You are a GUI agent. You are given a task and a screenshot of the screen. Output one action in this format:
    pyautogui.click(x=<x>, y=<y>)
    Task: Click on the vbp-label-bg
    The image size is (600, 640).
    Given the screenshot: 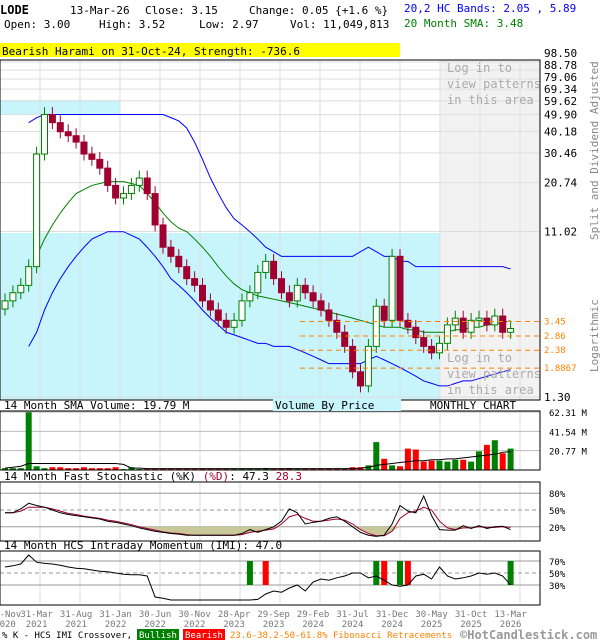 What is the action you would take?
    pyautogui.click(x=337, y=405)
    